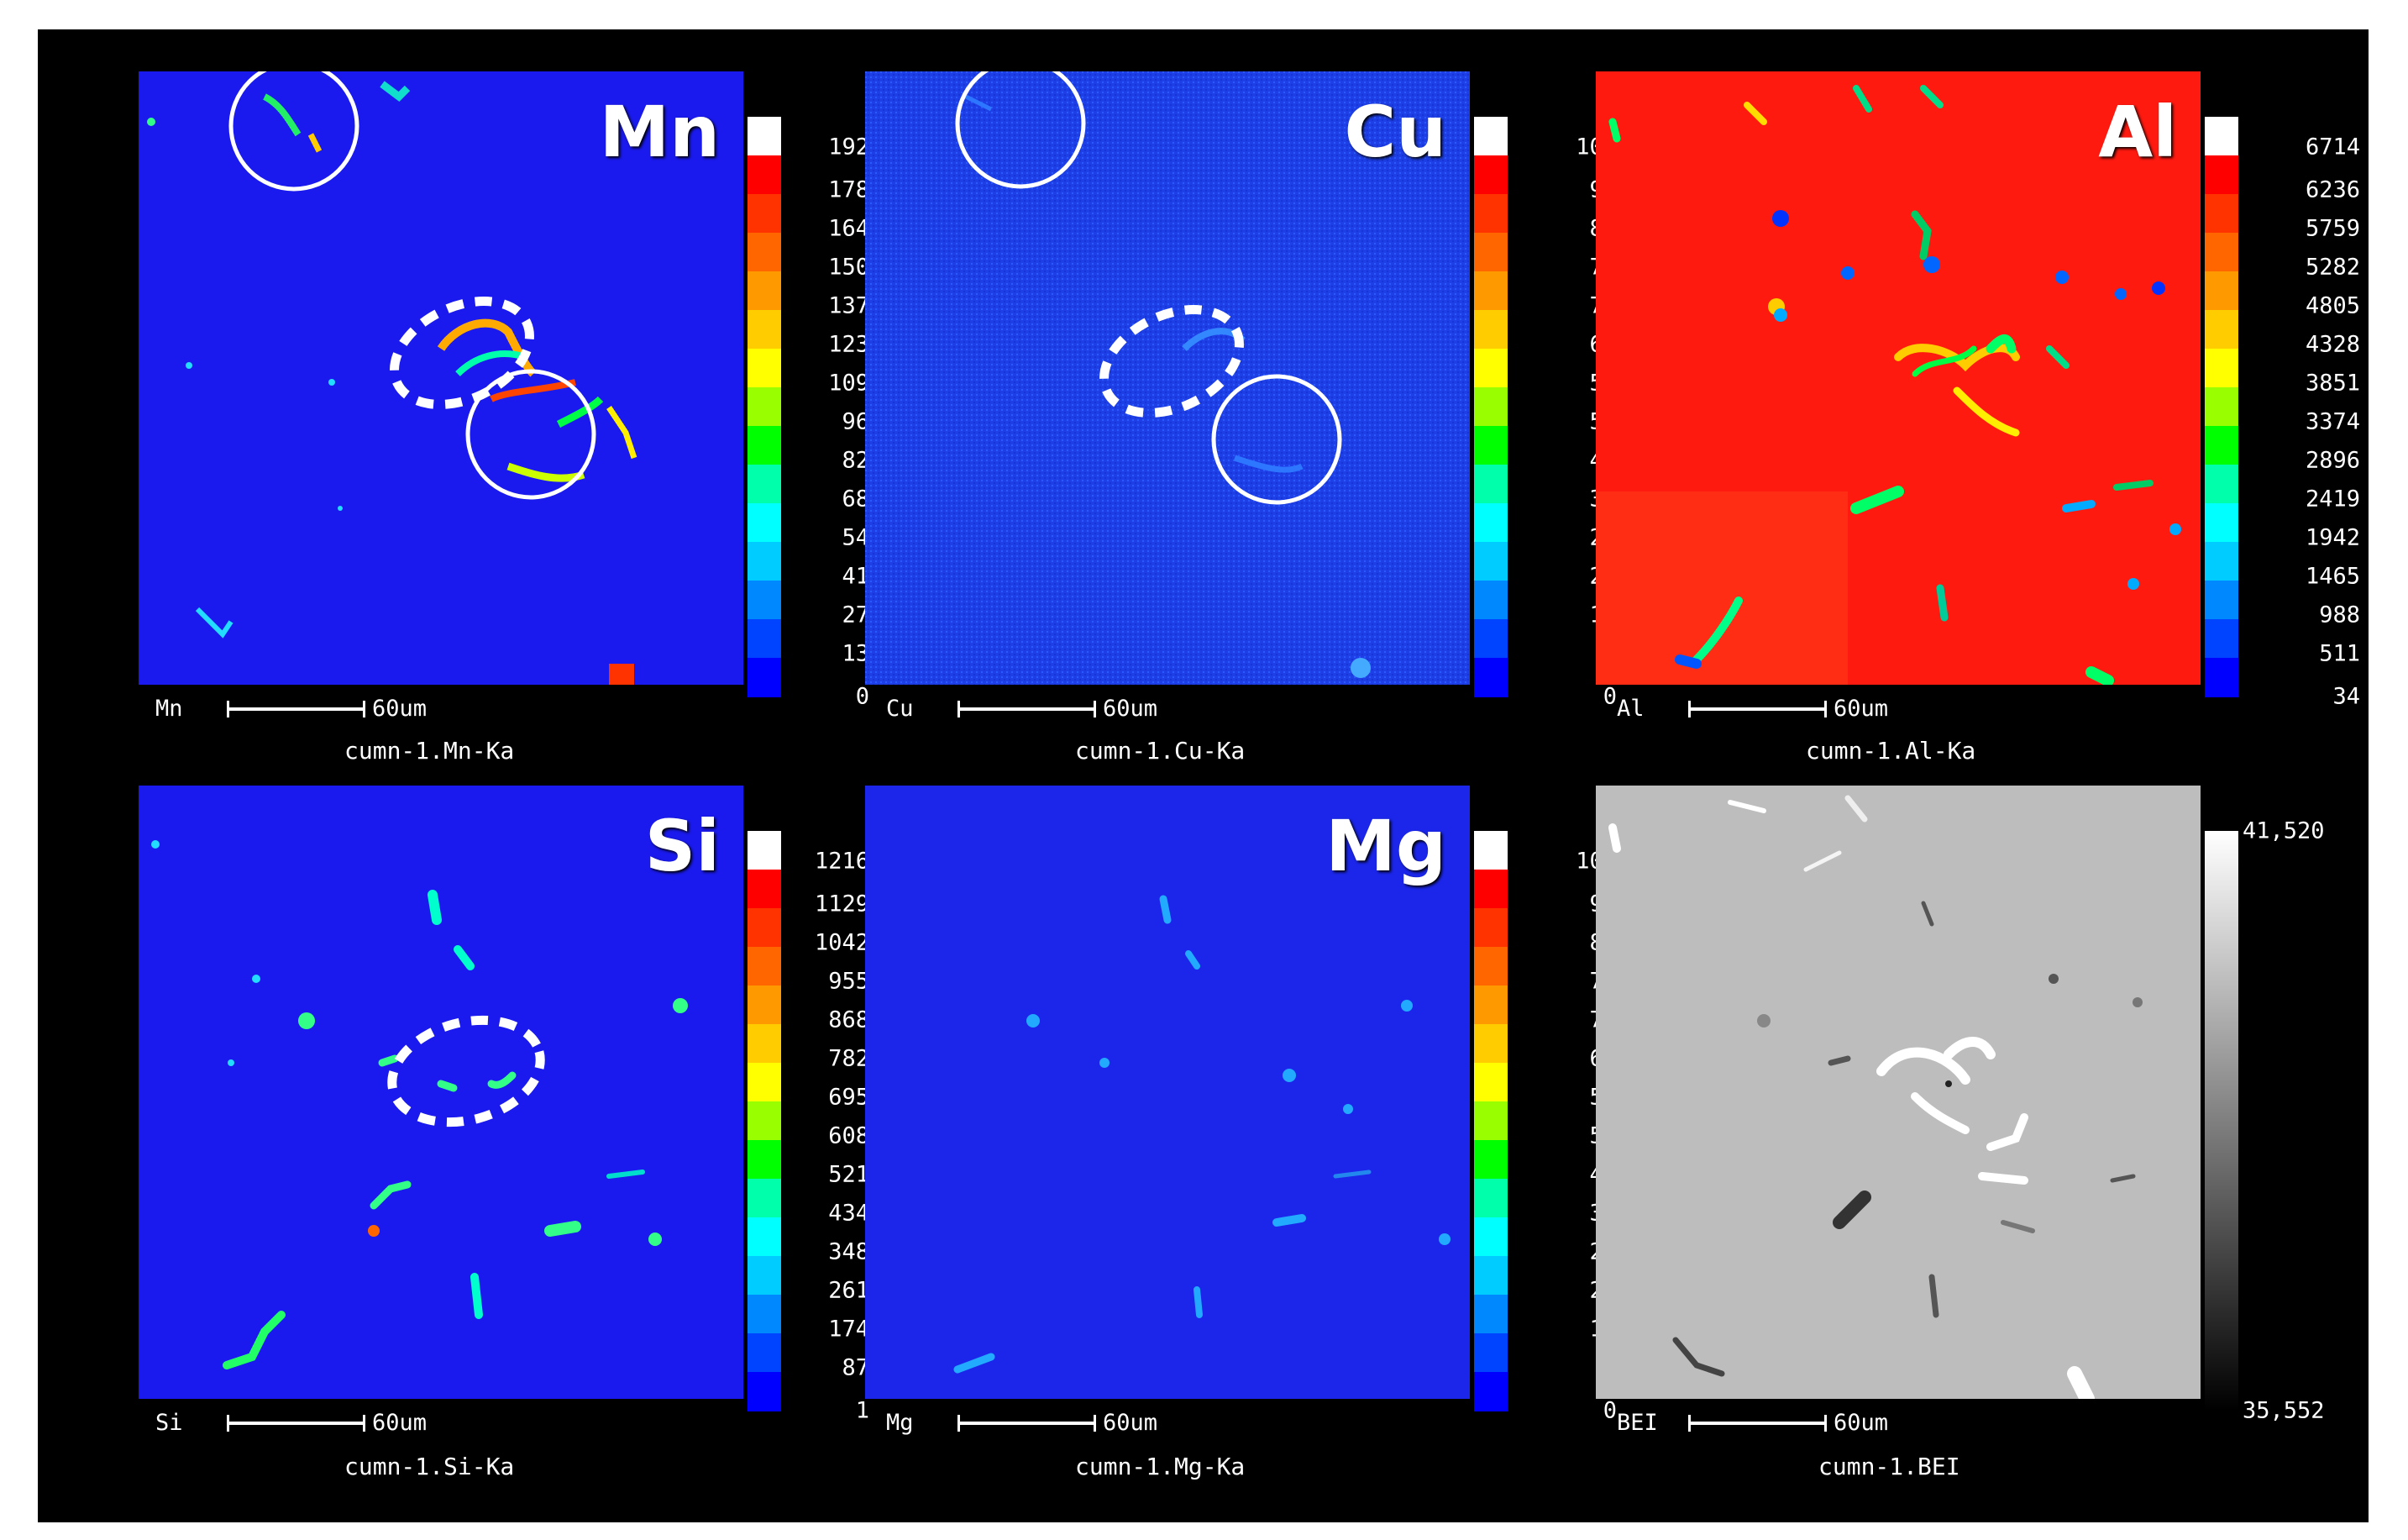  I want to click on cu-map: Cu, so click(1167, 378).